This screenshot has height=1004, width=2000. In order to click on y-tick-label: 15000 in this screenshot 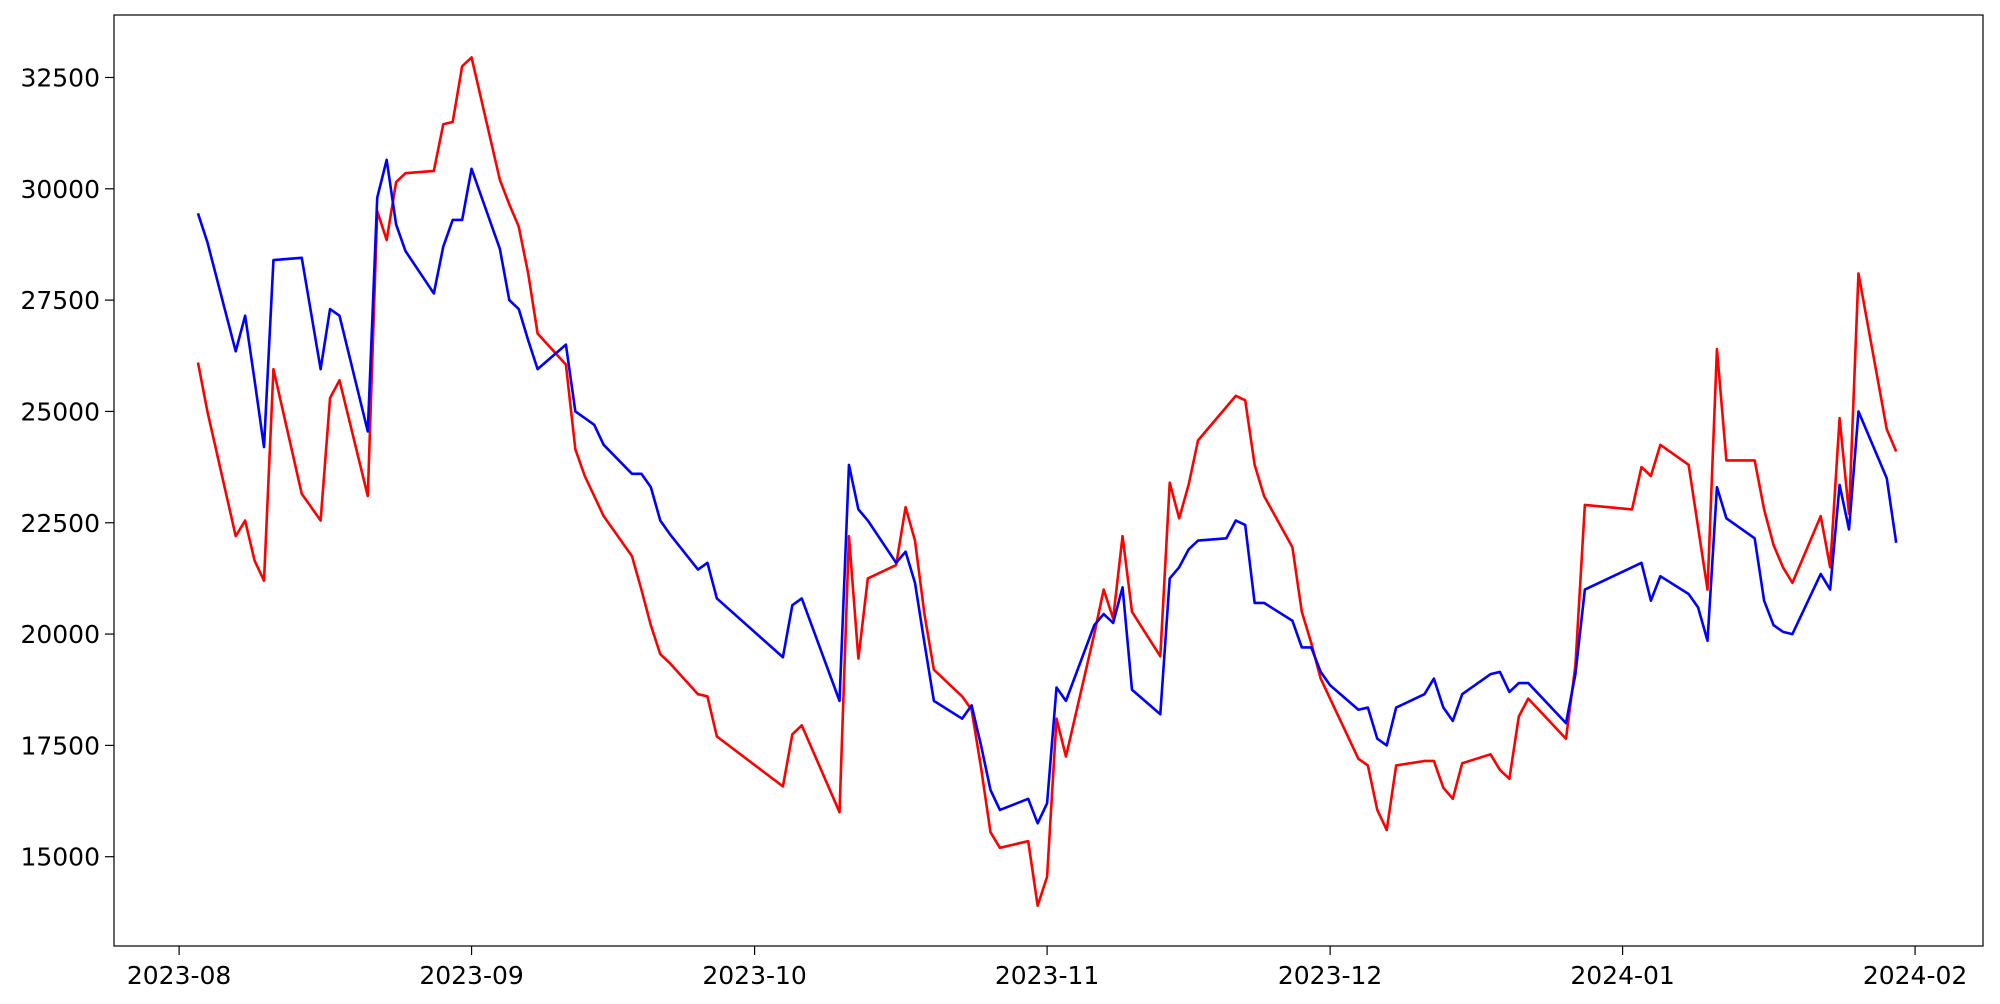, I will do `click(60, 857)`.